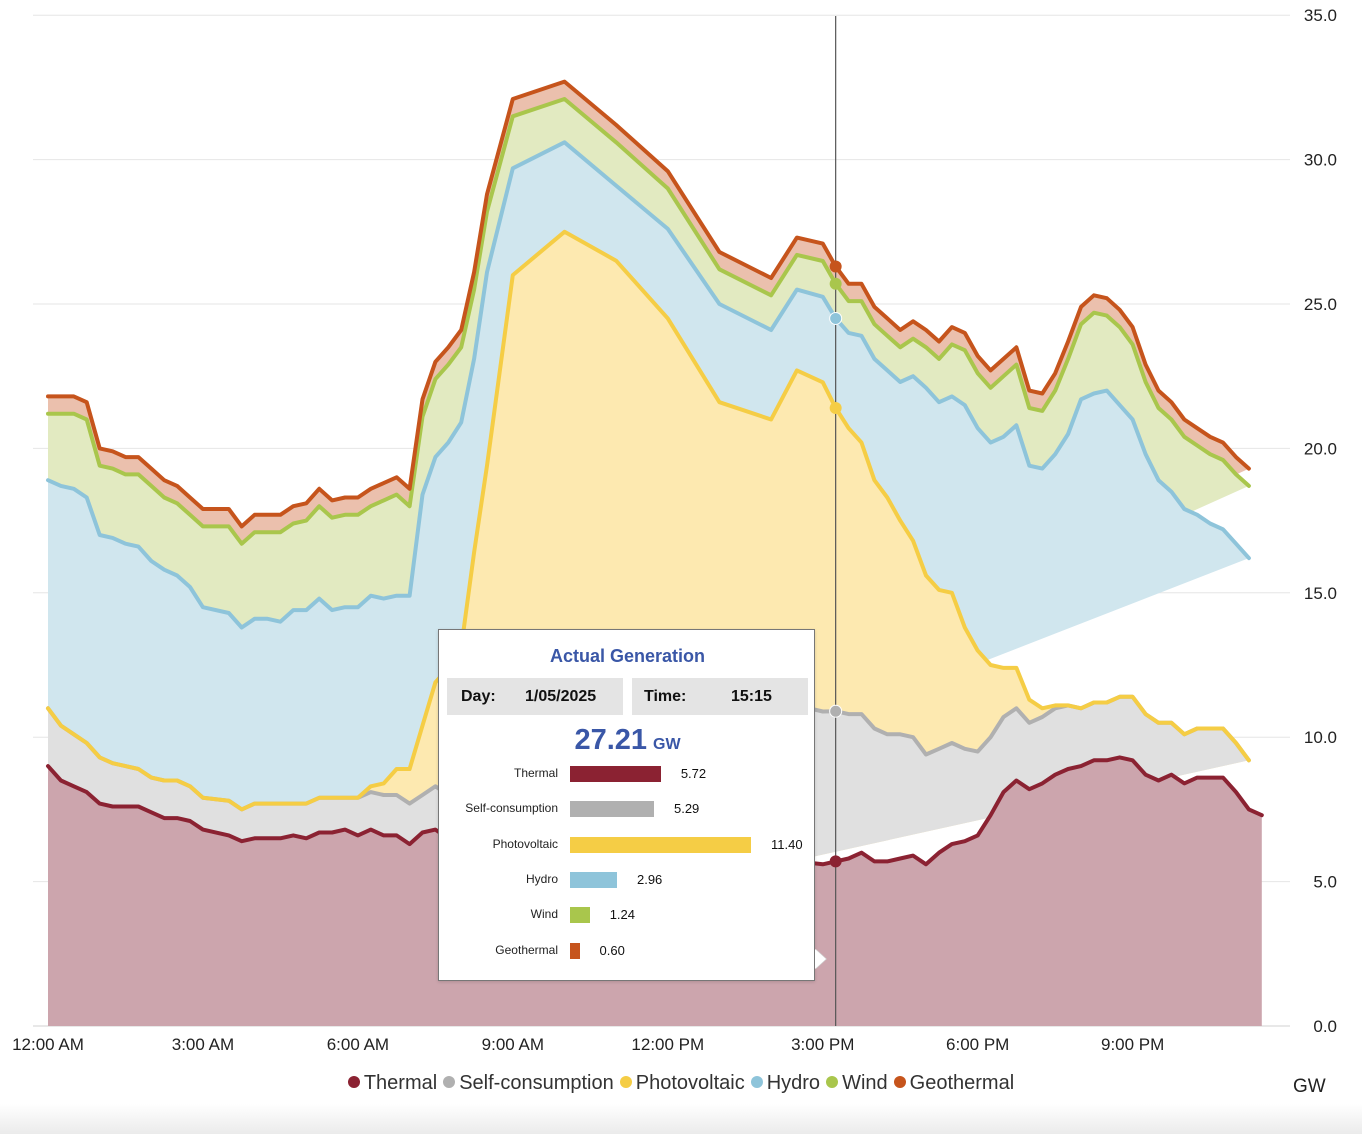 This screenshot has height=1134, width=1362. Describe the element at coordinates (720, 696) in the screenshot. I see `tooltip-time-box: Time: 15:15` at that location.